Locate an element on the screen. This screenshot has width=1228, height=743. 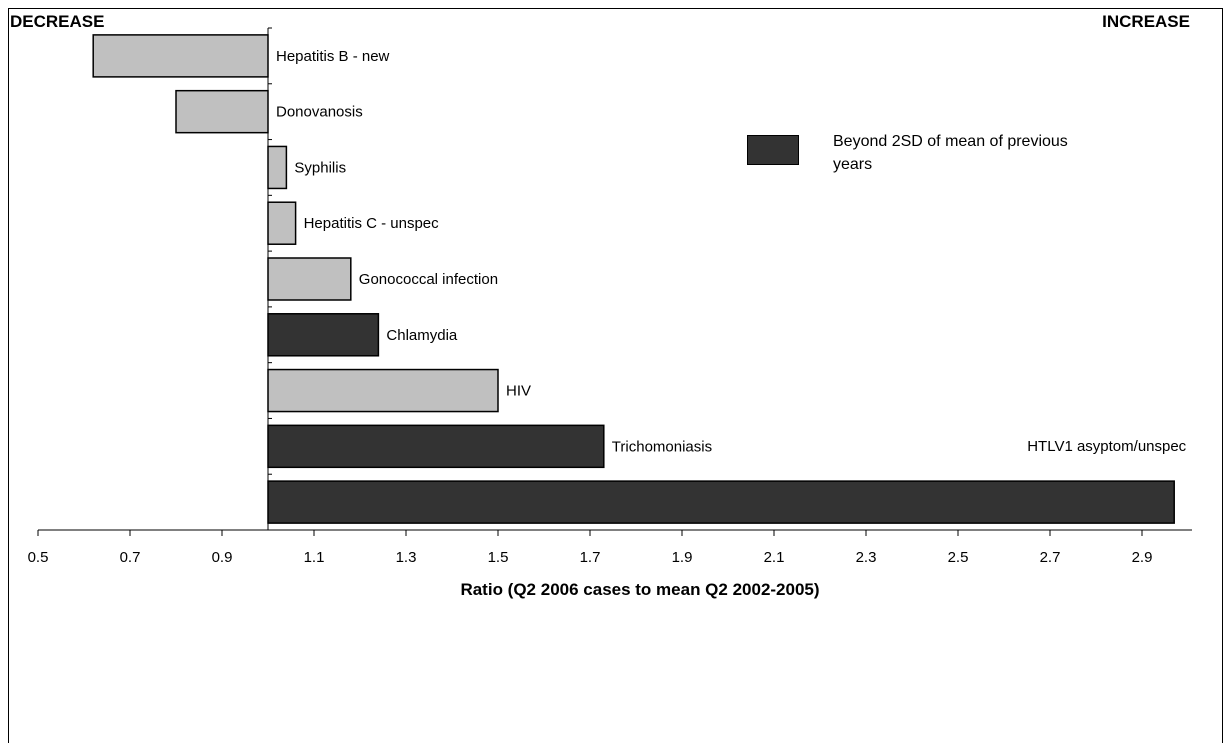
x-tick-label: 1.7 is located at coordinates (590, 557).